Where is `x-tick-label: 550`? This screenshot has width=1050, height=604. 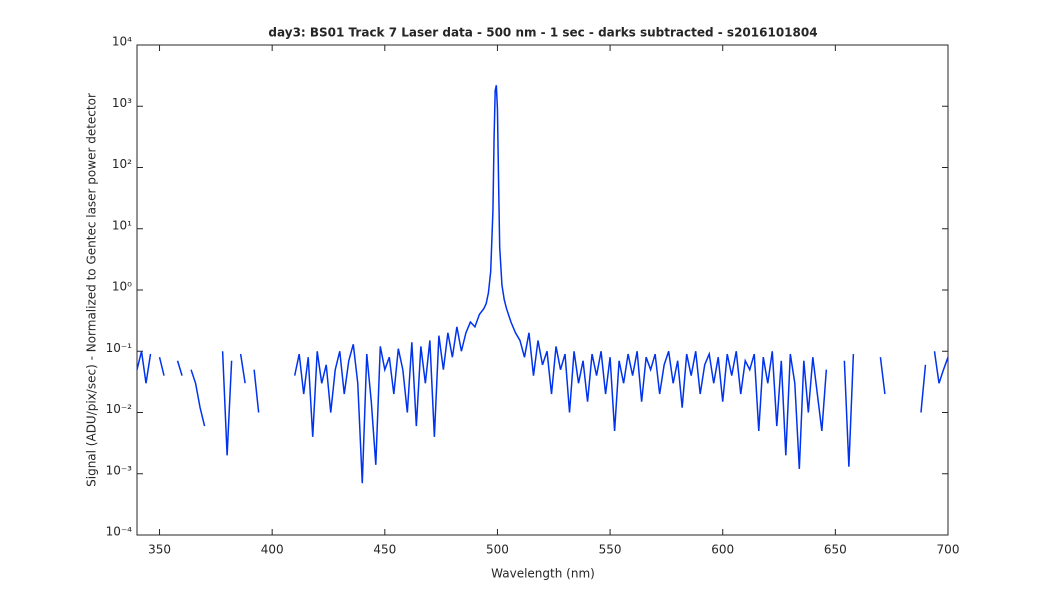 x-tick-label: 550 is located at coordinates (610, 550).